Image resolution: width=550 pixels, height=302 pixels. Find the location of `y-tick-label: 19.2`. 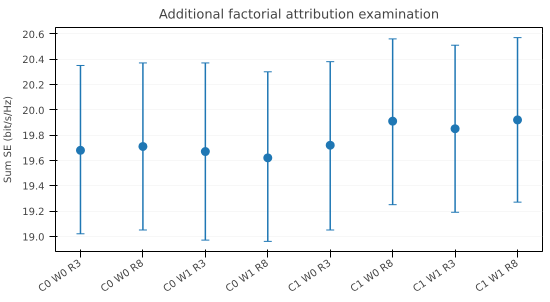

y-tick-label: 19.2 is located at coordinates (33, 212).